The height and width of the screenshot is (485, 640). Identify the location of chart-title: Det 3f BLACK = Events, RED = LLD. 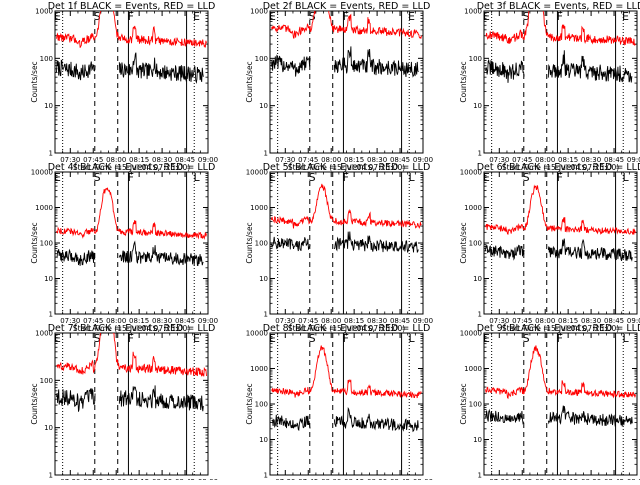
(558, 6).